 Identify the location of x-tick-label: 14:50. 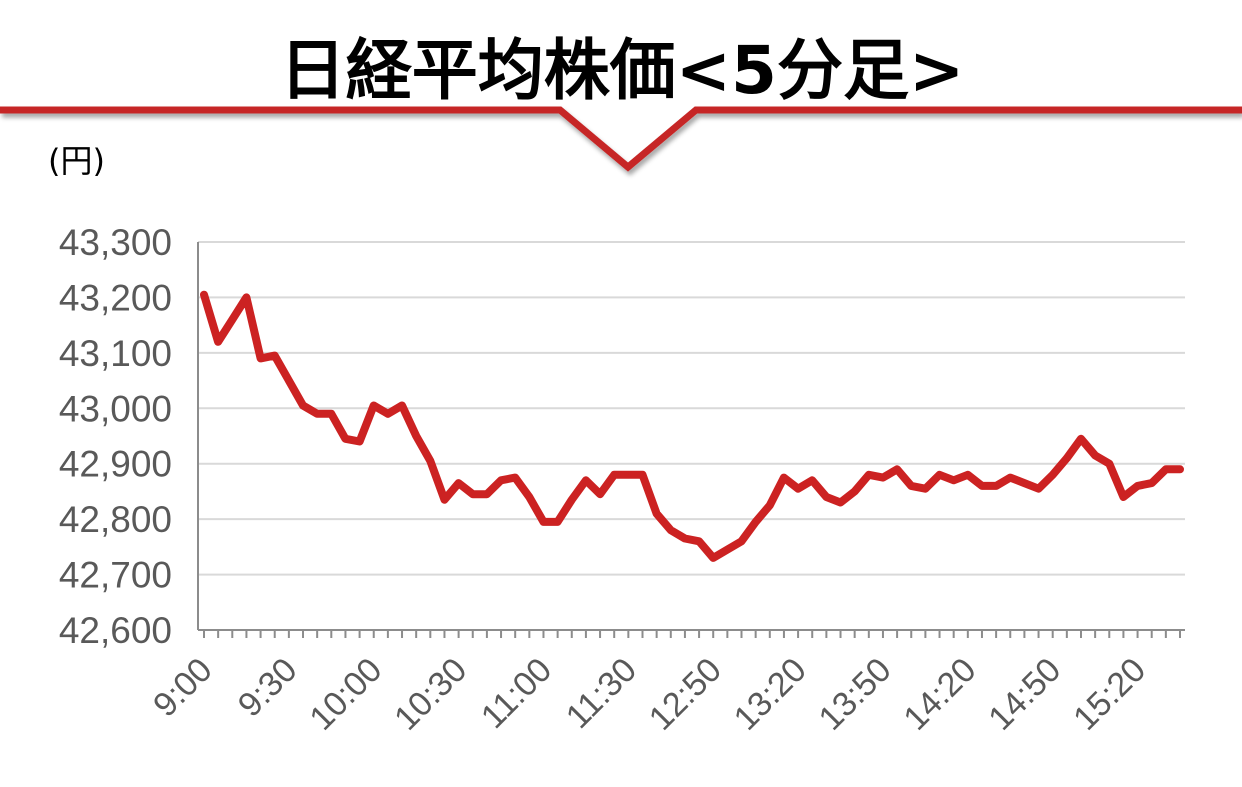
(1024, 694).